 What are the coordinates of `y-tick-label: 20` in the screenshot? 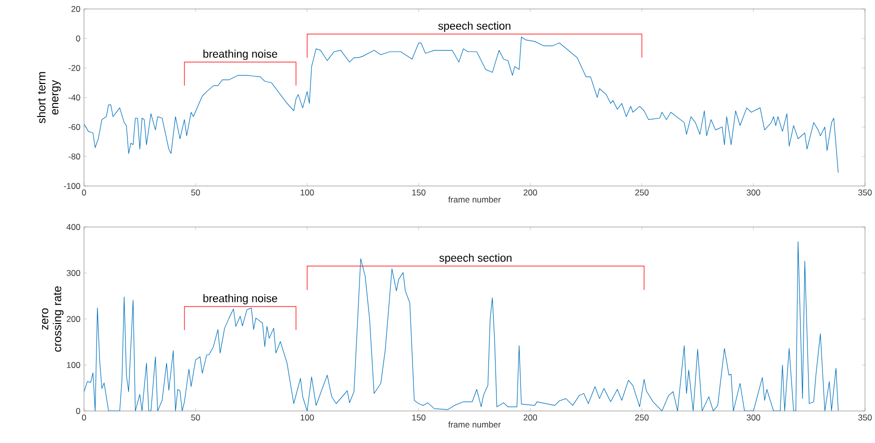 It's located at (75, 9).